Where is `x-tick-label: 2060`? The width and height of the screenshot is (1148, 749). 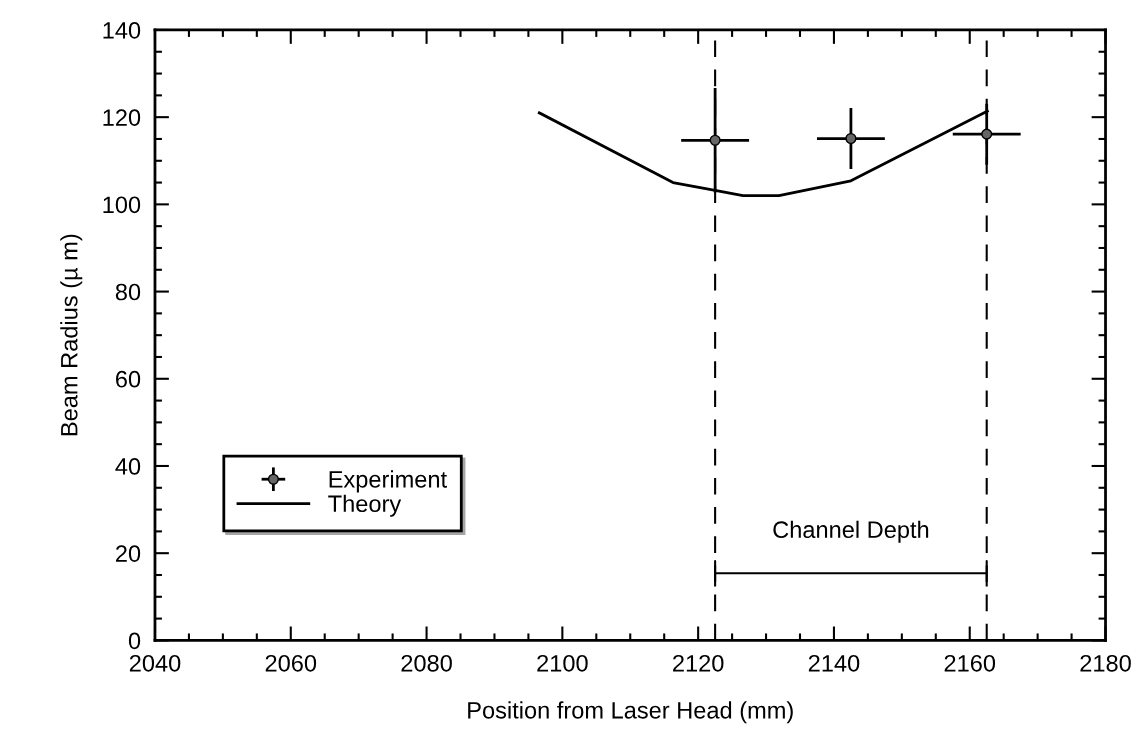
x-tick-label: 2060 is located at coordinates (291, 663).